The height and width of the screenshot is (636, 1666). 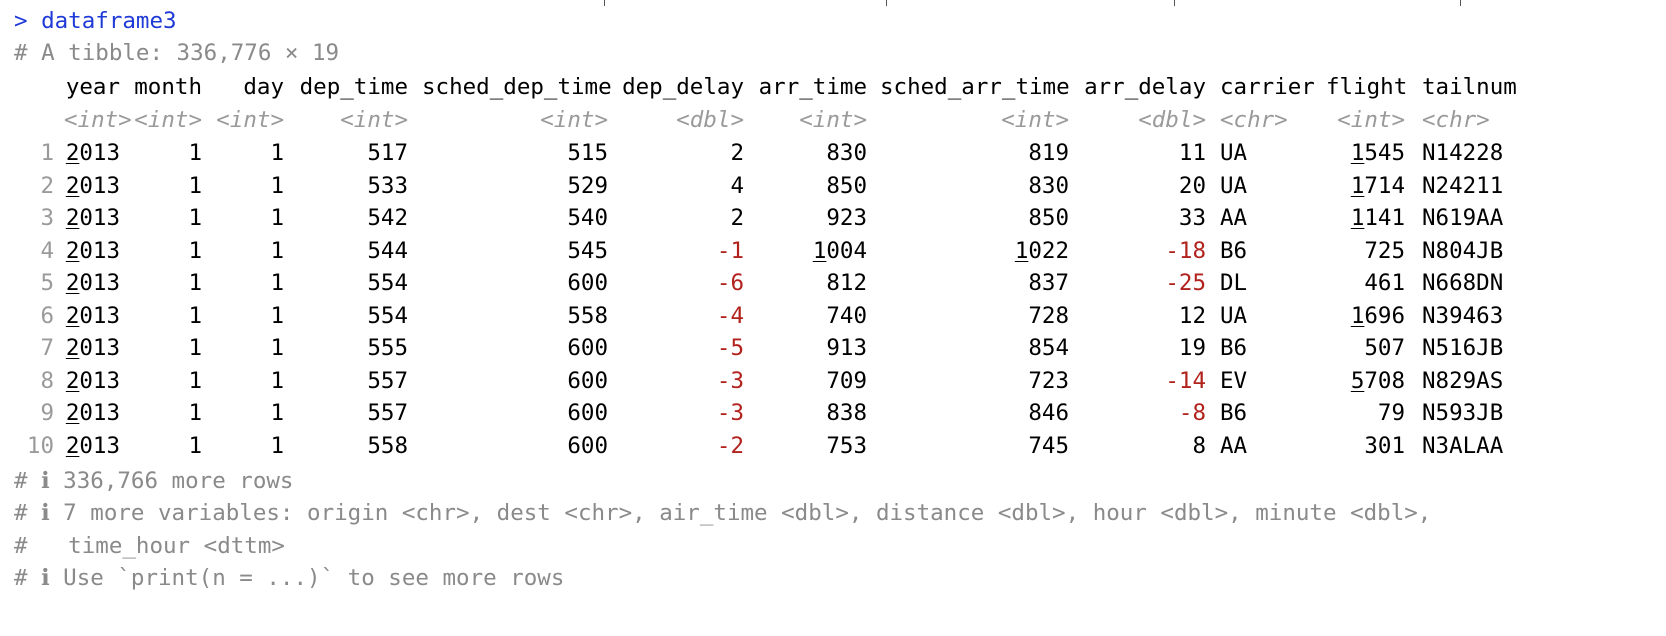 What do you see at coordinates (587, 153) in the screenshot?
I see `cell-sched-dep-time: 515` at bounding box center [587, 153].